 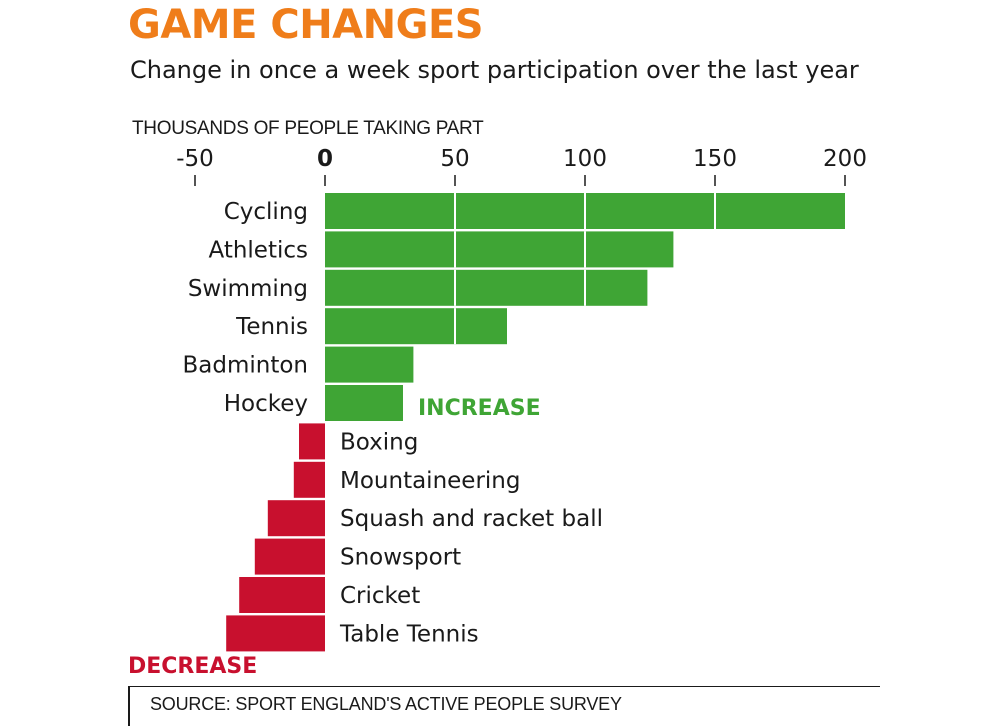 I want to click on category-label: Hockey, so click(x=266, y=404).